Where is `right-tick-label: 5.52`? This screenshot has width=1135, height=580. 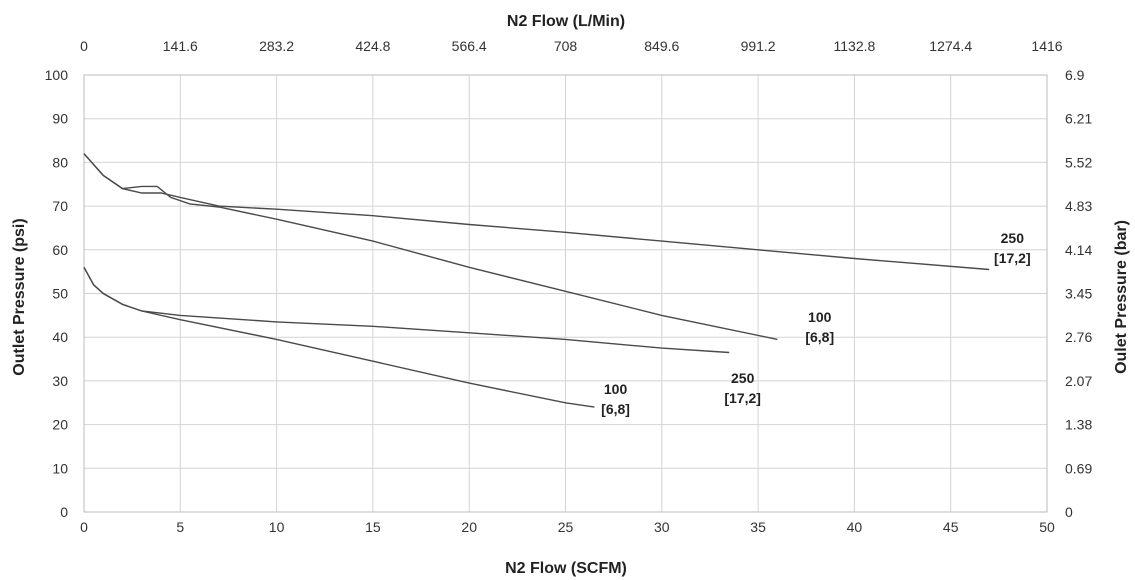 right-tick-label: 5.52 is located at coordinates (1078, 162).